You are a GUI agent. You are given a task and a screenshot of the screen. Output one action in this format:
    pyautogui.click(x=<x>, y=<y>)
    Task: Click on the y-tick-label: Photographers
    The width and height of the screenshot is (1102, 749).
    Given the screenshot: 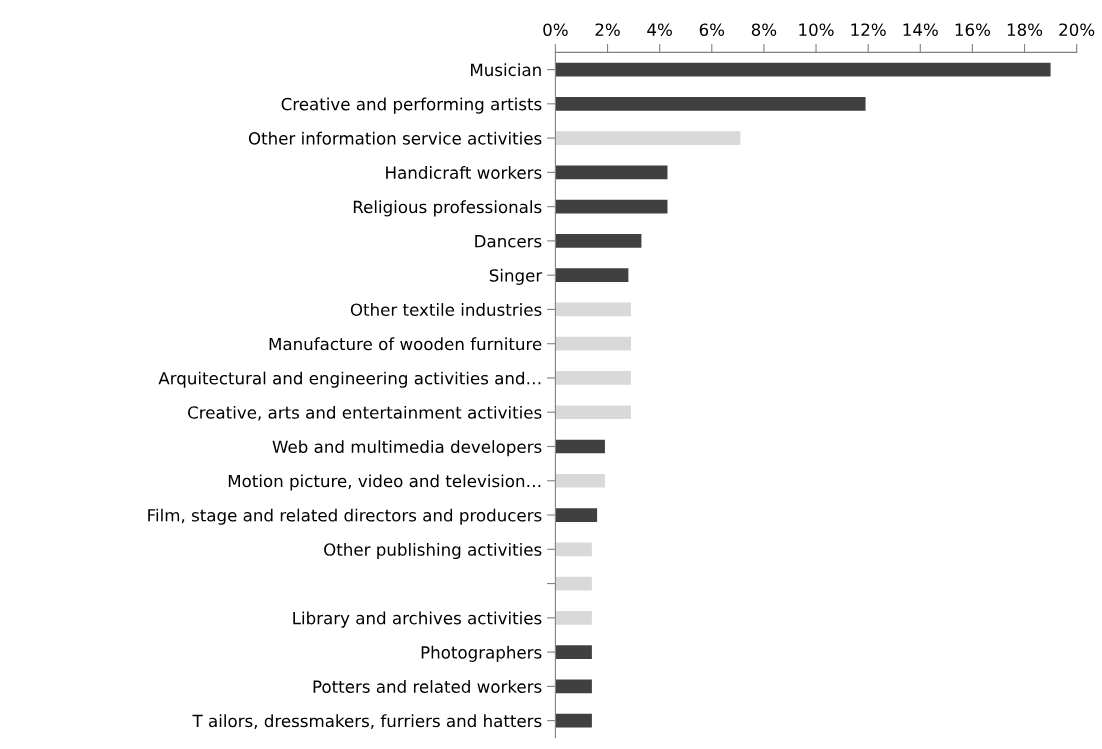 What is the action you would take?
    pyautogui.click(x=481, y=653)
    